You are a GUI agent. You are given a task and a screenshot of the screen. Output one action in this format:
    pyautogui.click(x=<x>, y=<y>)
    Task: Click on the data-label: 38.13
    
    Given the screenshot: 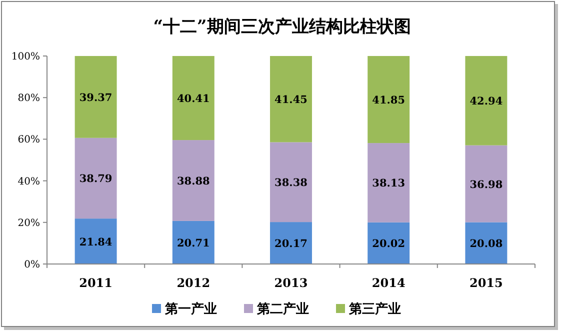 What is the action you would take?
    pyautogui.click(x=389, y=184)
    